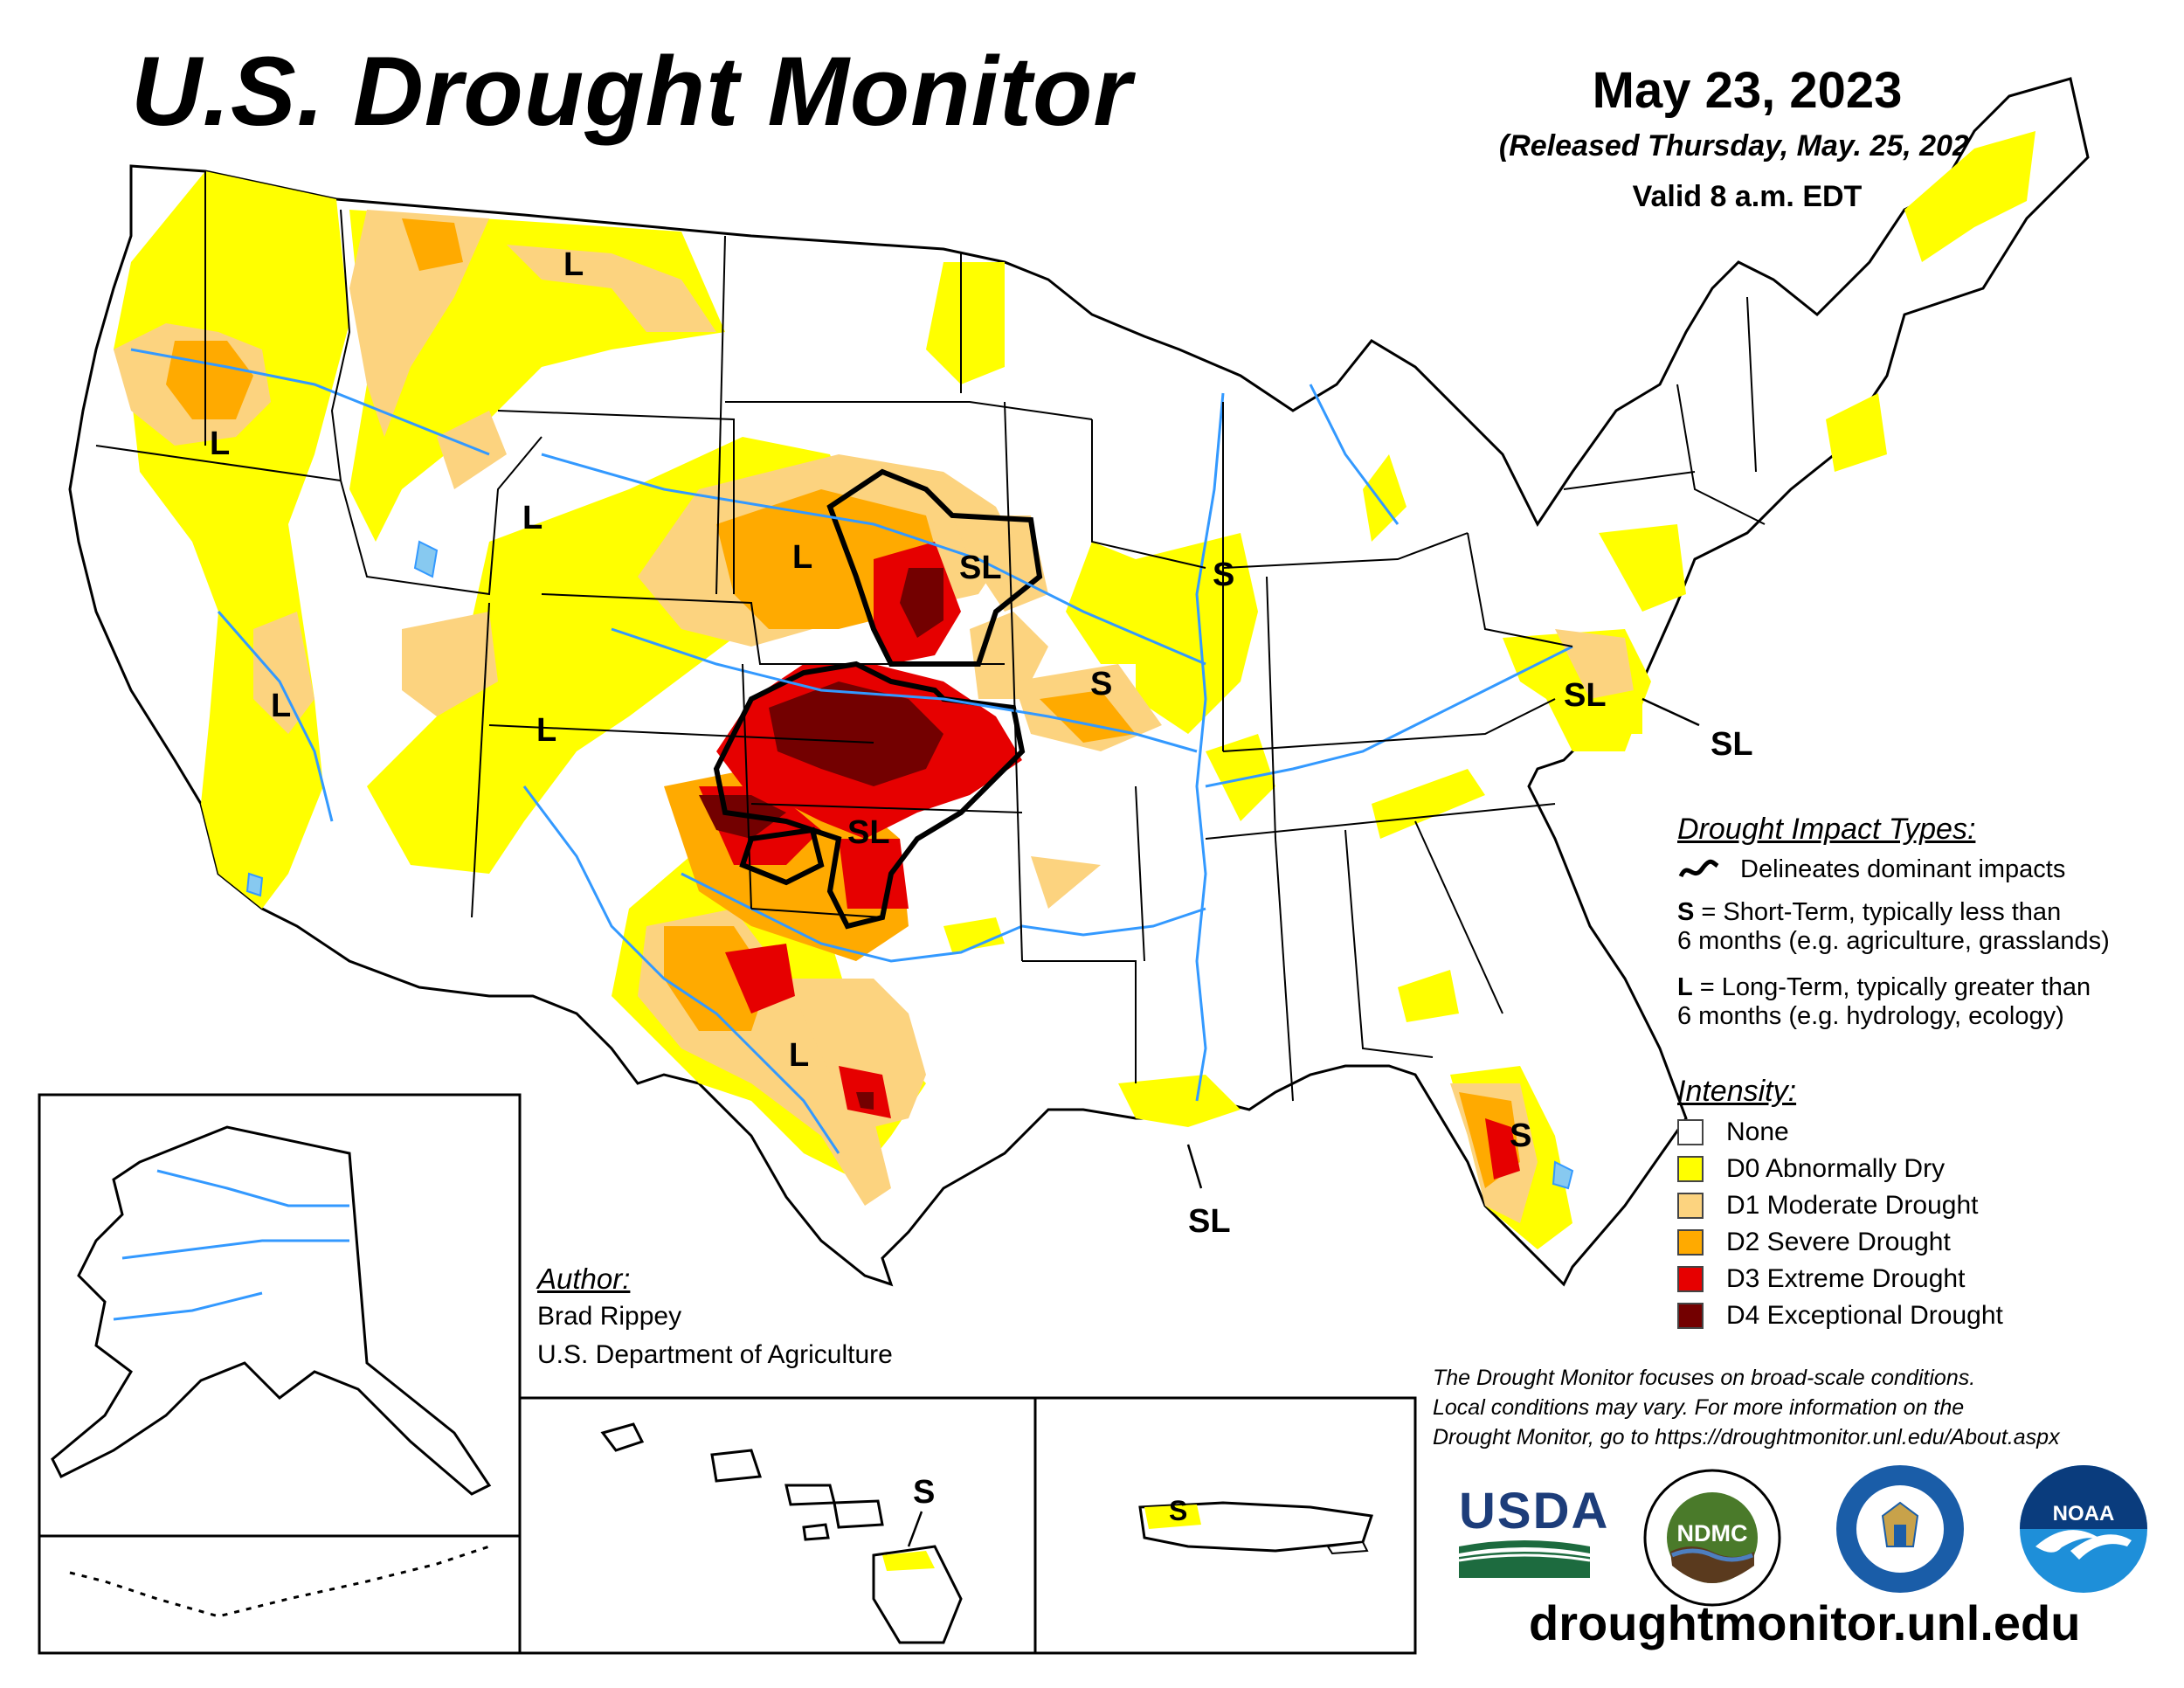  What do you see at coordinates (1805, 1622) in the screenshot?
I see `website-link: droughtmonitor.unl.edu` at bounding box center [1805, 1622].